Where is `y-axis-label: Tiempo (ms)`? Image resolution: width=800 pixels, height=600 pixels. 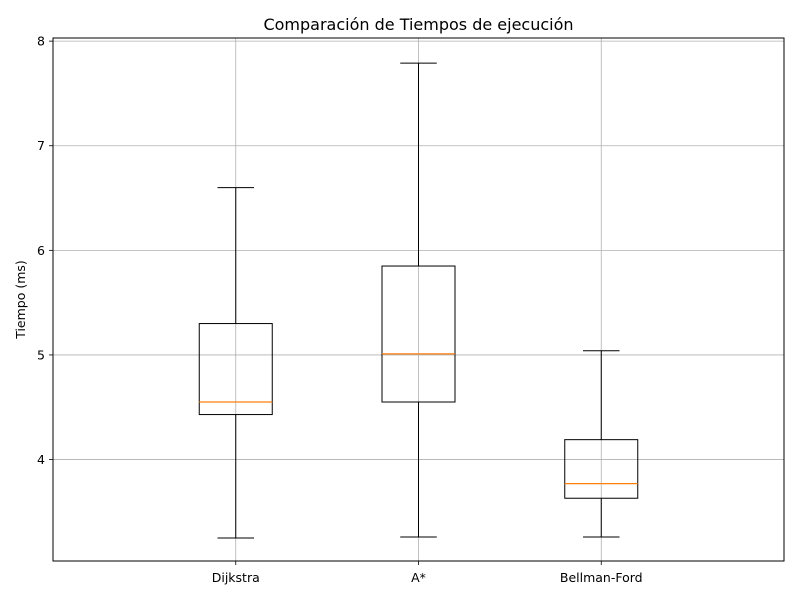
y-axis-label: Tiempo (ms) is located at coordinates (20, 300).